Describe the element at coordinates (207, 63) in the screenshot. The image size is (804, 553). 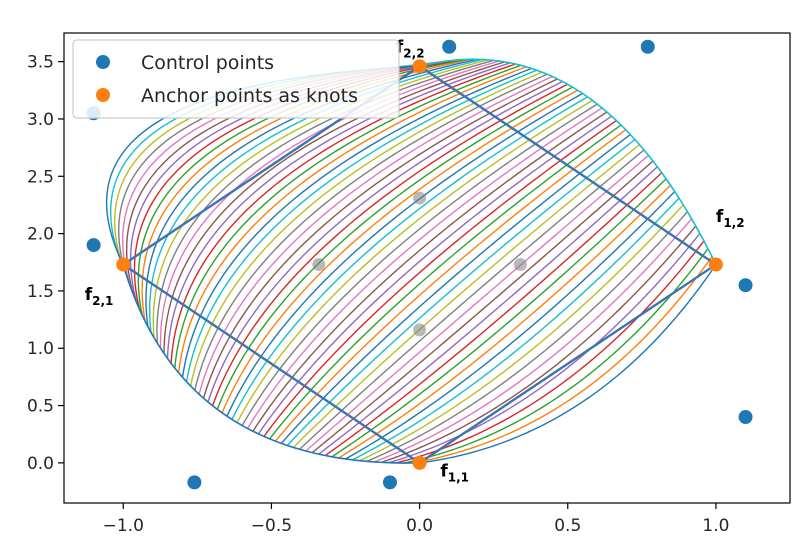
I see `legend-label: Control points` at that location.